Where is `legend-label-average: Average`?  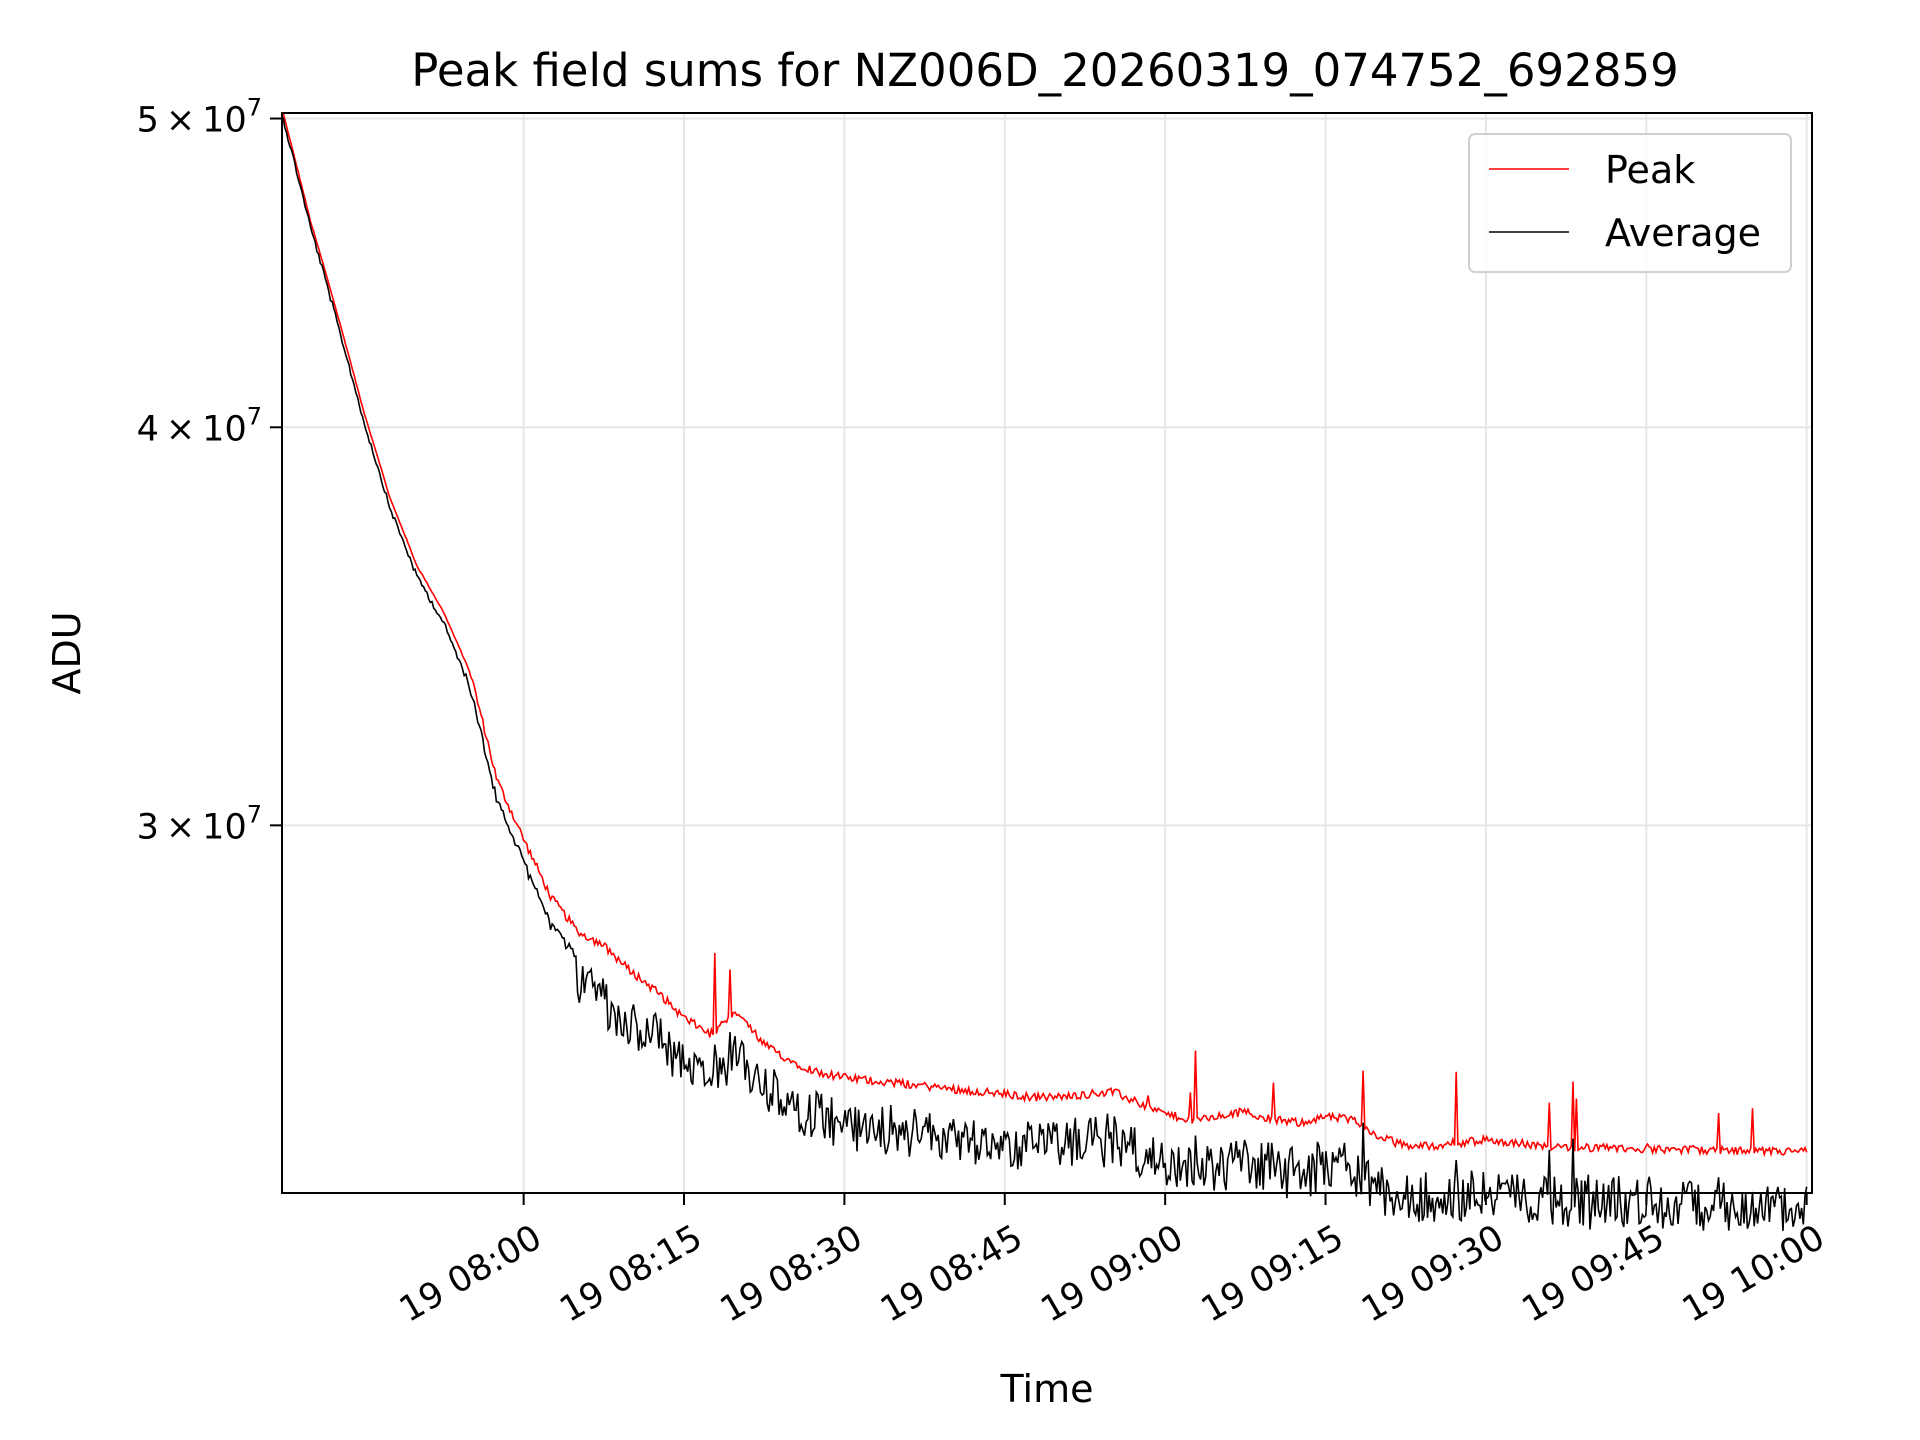 legend-label-average: Average is located at coordinates (1683, 233).